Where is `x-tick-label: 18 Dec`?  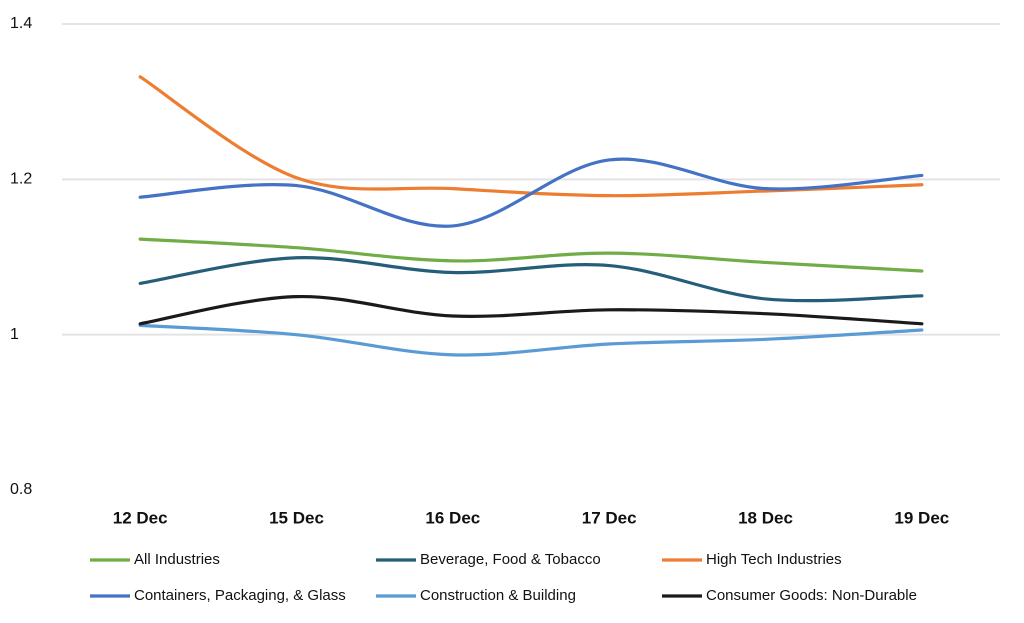 x-tick-label: 18 Dec is located at coordinates (765, 517).